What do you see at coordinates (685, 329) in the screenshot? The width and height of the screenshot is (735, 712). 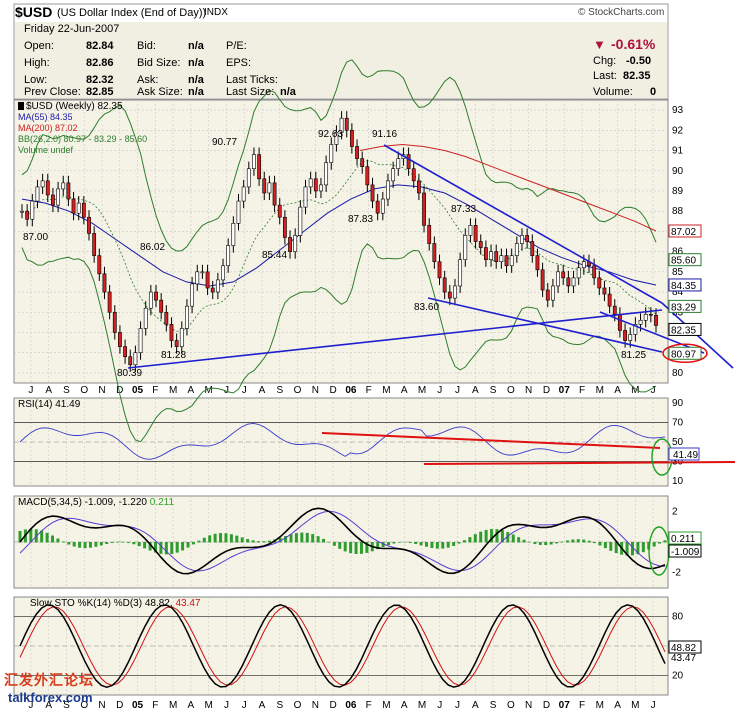 I see `price-tag-box` at bounding box center [685, 329].